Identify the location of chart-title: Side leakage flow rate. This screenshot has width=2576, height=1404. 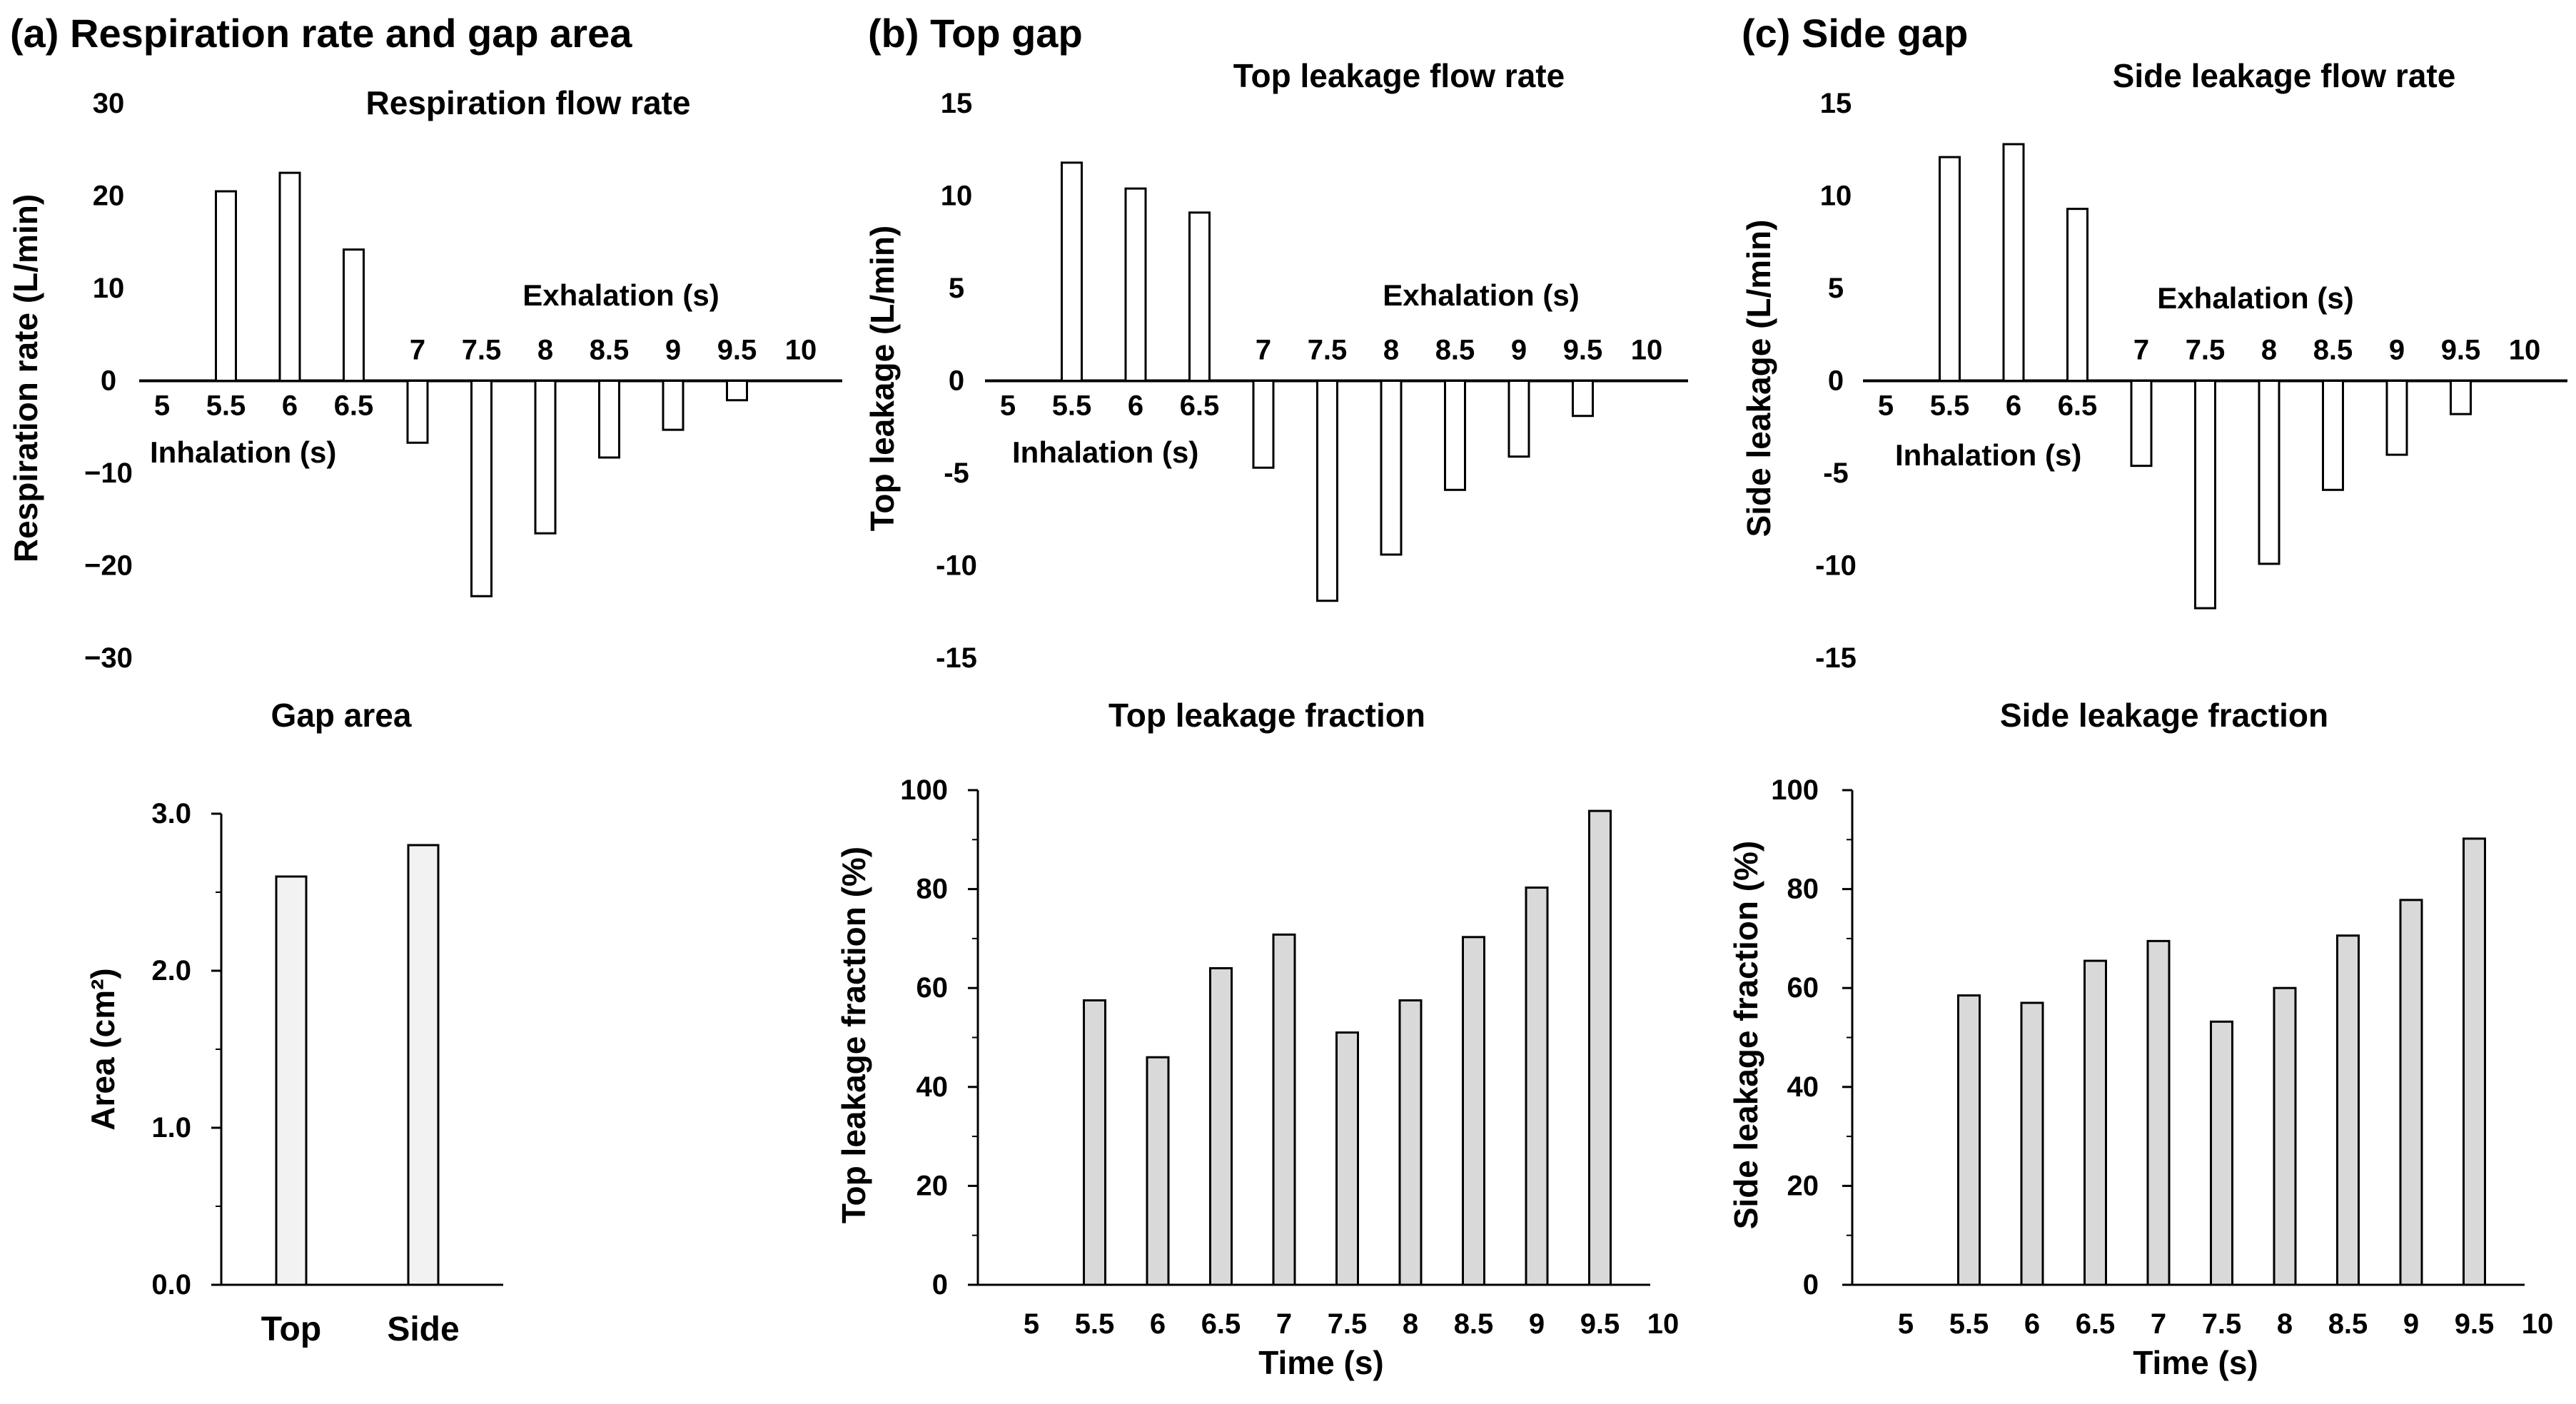
(2284, 75).